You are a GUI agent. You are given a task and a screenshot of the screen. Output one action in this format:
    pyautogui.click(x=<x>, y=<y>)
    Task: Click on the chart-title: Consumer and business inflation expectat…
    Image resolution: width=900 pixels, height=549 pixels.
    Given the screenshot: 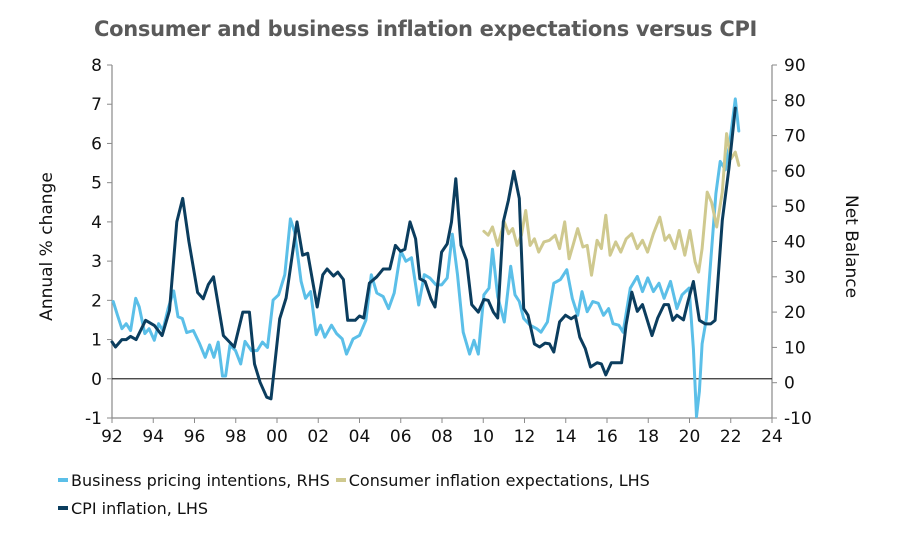 What is the action you would take?
    pyautogui.click(x=426, y=29)
    